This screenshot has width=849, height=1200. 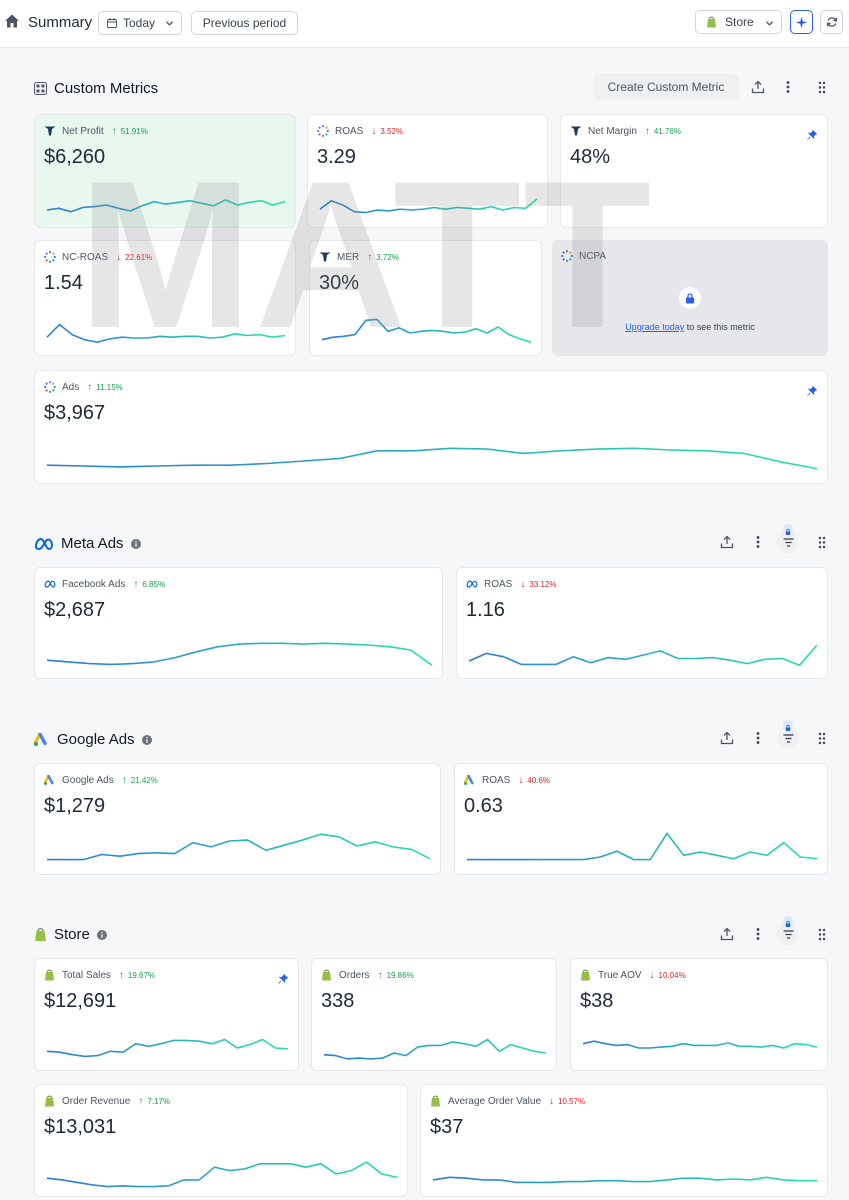 What do you see at coordinates (543, 584) in the screenshot?
I see `metric-delta-value: 33.12%` at bounding box center [543, 584].